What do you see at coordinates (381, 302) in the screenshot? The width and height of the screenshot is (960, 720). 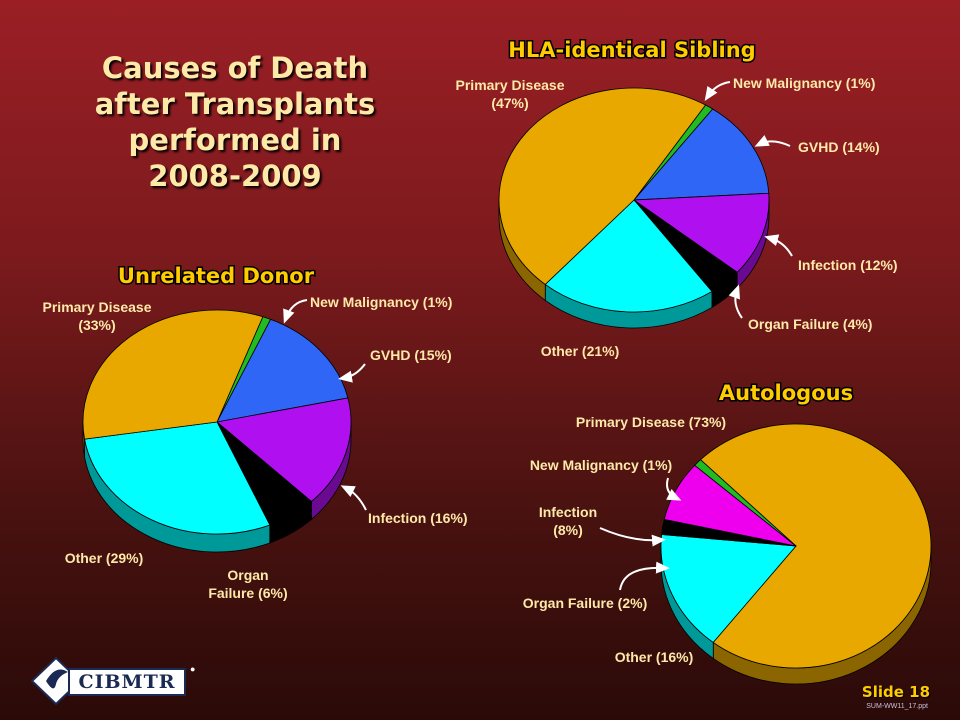 I see `label-unrelated-donor-new-malignancy: New Malignancy (1%)` at bounding box center [381, 302].